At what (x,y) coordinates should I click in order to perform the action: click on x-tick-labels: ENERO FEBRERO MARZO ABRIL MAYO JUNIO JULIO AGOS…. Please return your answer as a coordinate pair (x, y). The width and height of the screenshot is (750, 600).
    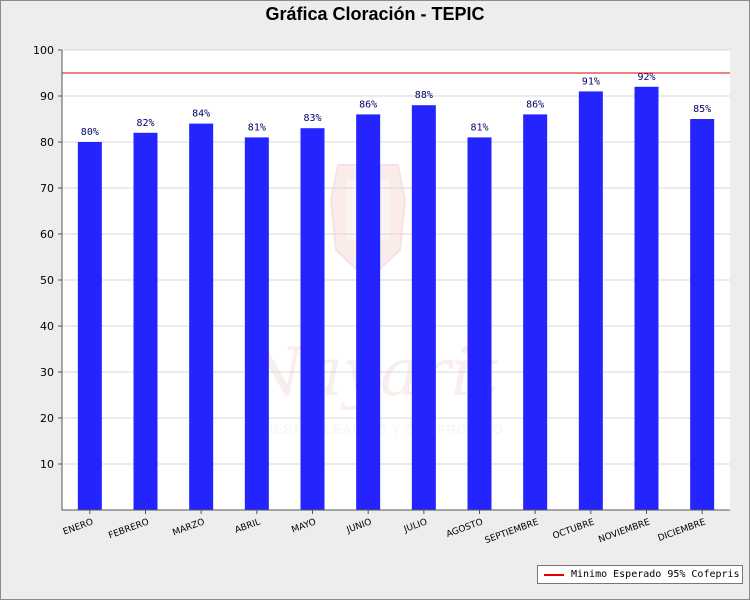
    Looking at the image, I should click on (385, 528).